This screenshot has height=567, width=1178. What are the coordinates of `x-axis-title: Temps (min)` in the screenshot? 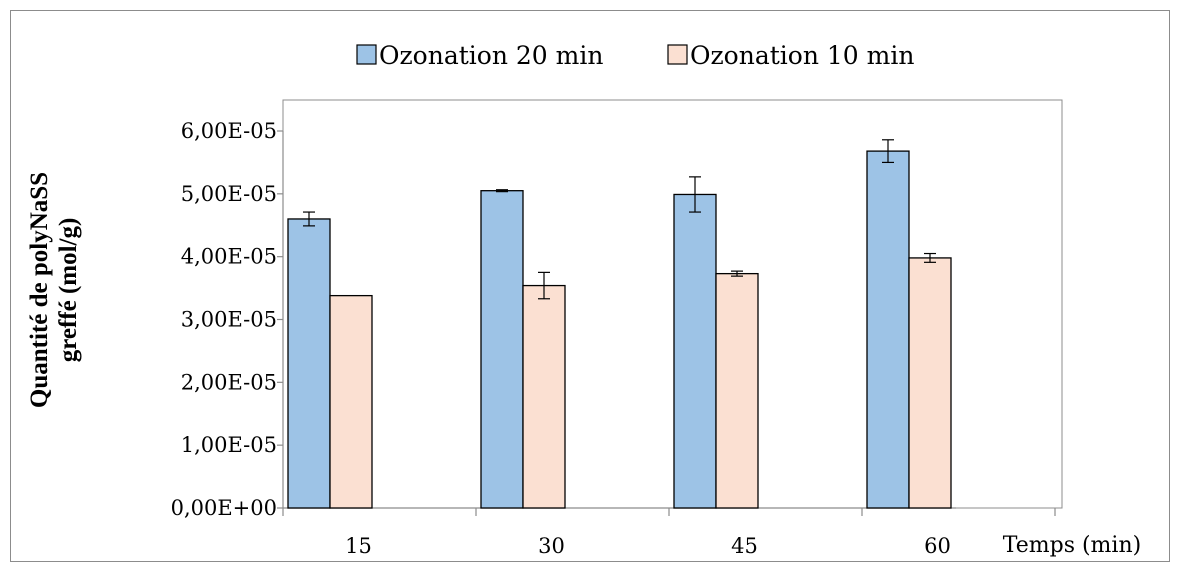 It's located at (1072, 545).